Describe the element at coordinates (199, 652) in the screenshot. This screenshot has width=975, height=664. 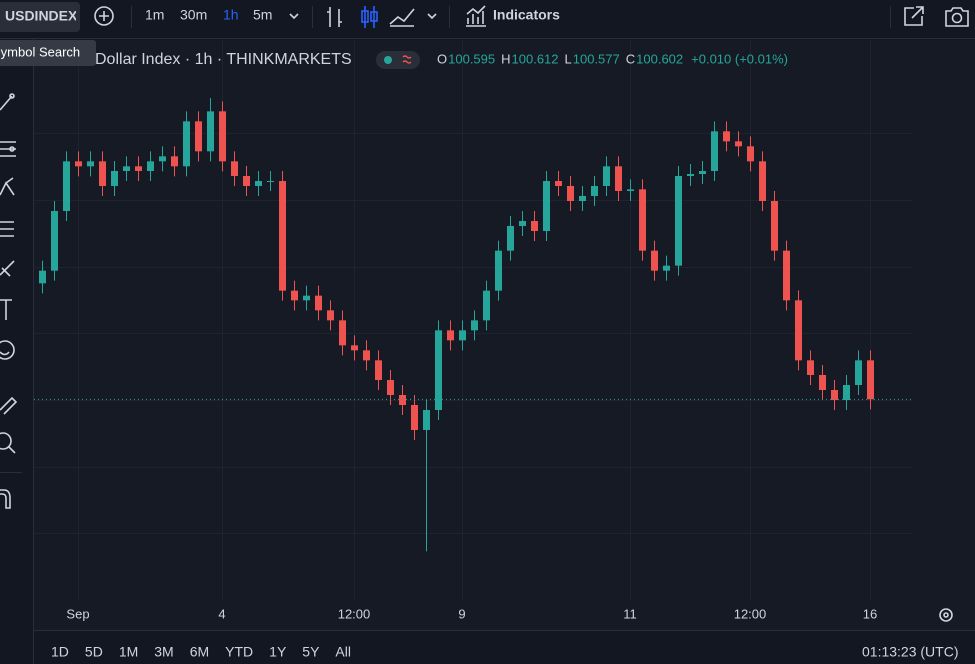
I see `range-button: 6M` at that location.